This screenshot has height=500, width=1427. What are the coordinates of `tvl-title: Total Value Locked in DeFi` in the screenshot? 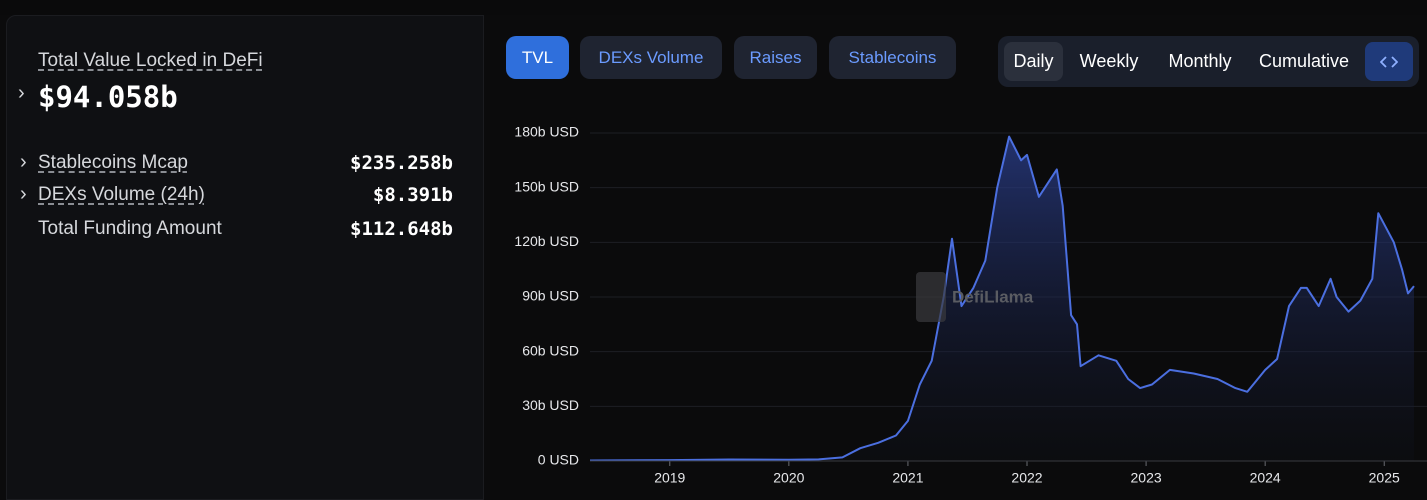 It's located at (150, 60).